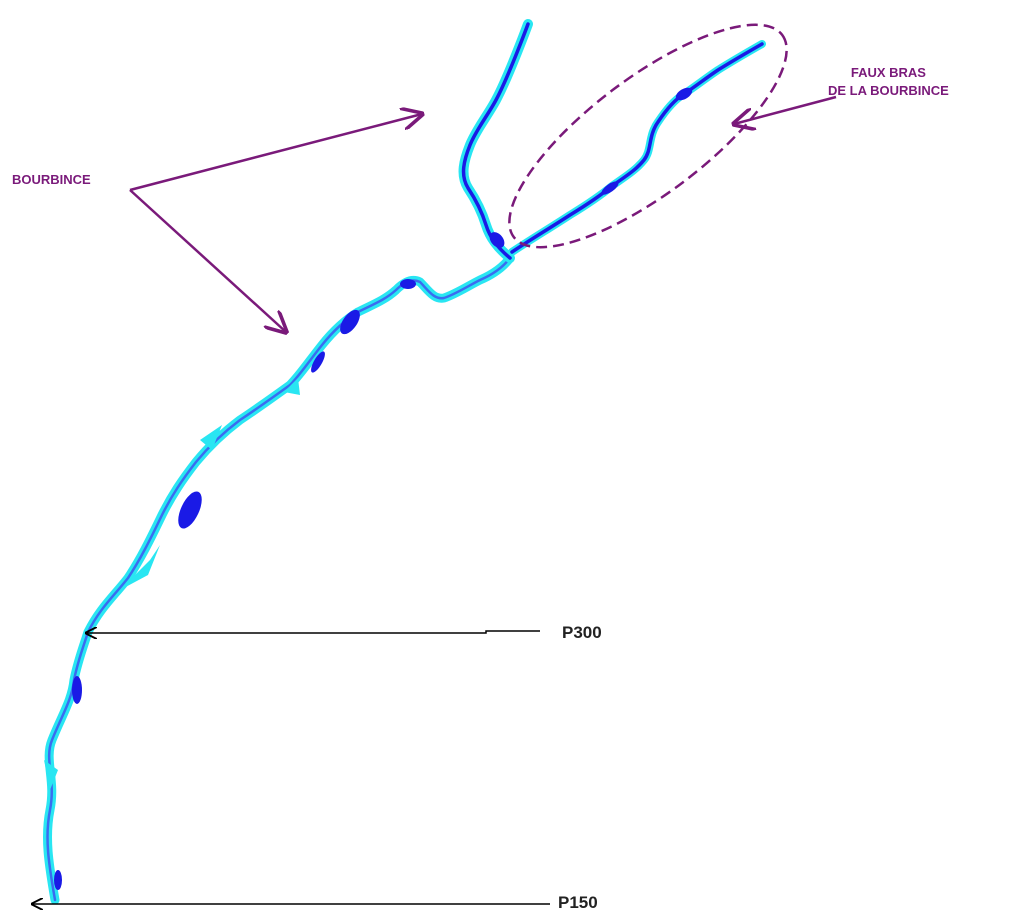 Image resolution: width=1019 pixels, height=914 pixels. I want to click on p300-pointer-line, so click(313, 632).